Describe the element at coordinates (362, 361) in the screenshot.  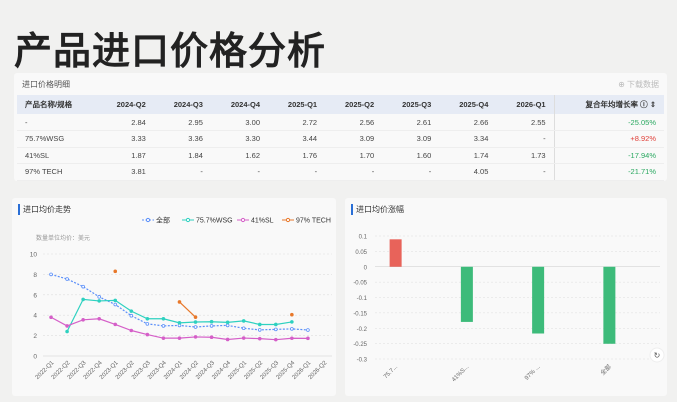
I see `y-tick-label: -0.3` at that location.